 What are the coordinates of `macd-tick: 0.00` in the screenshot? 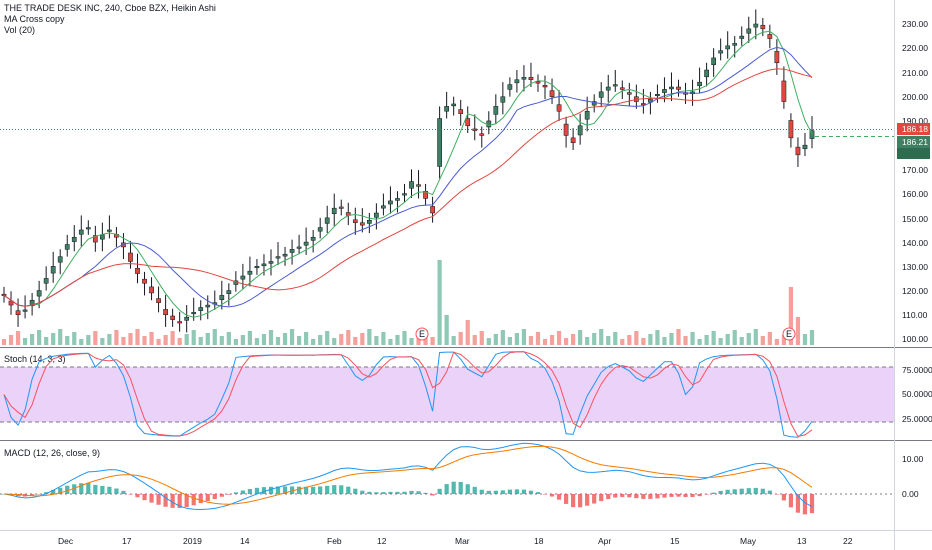 It's located at (910, 494).